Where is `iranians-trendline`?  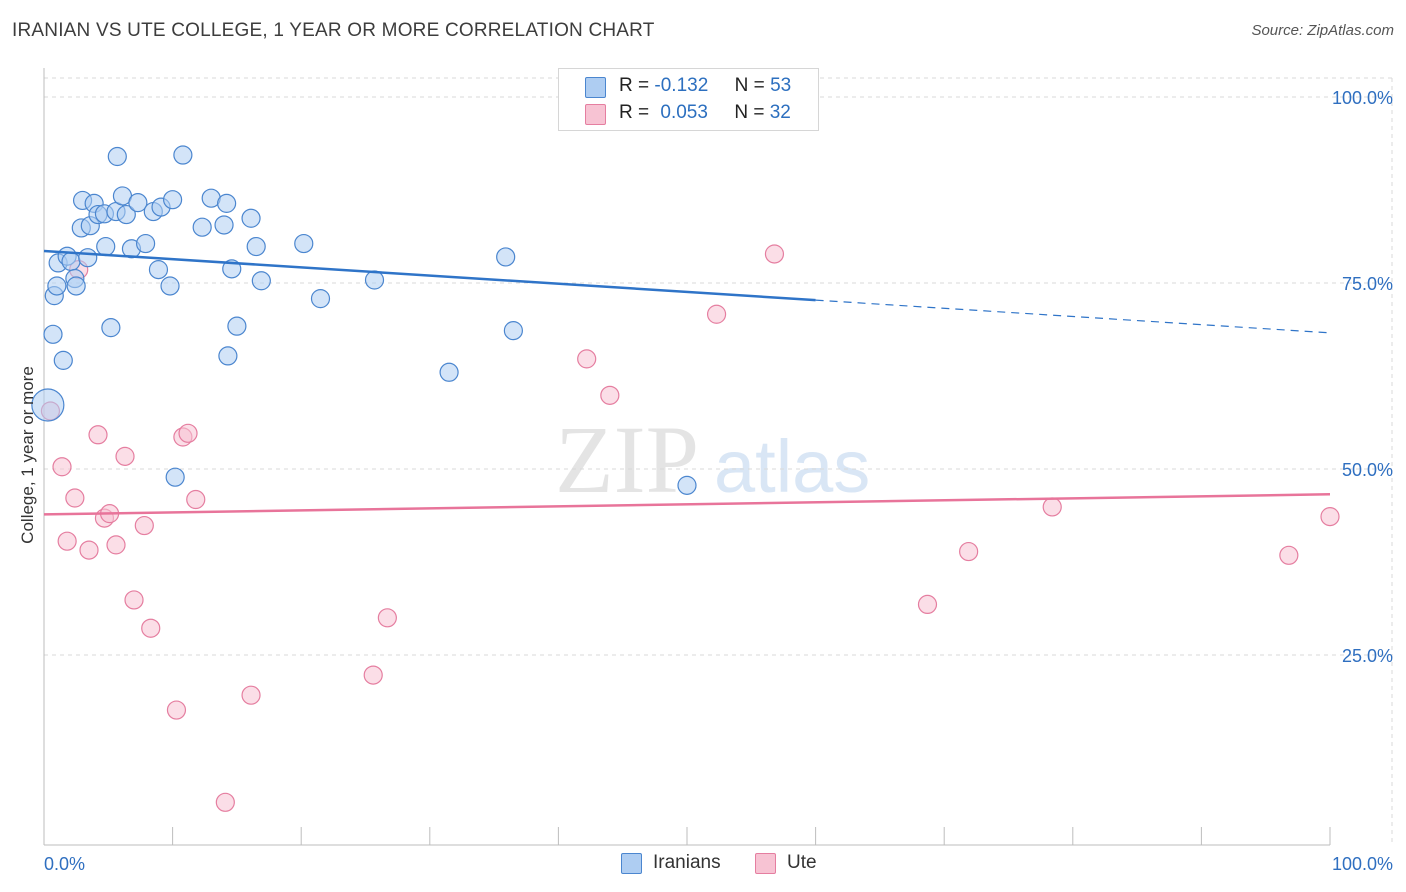
iranians-trendline is located at coordinates (429, 275).